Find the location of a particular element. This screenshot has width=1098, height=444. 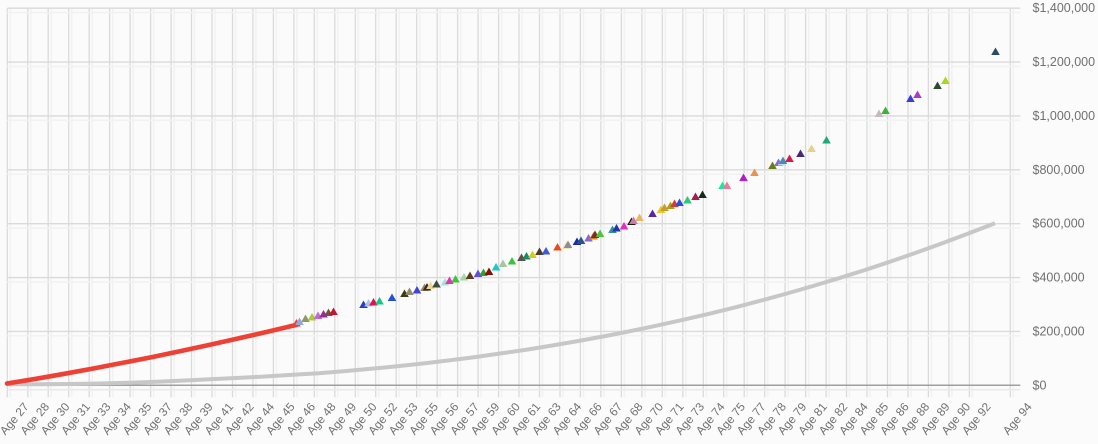

svg-text: $0 is located at coordinates (1040, 385).